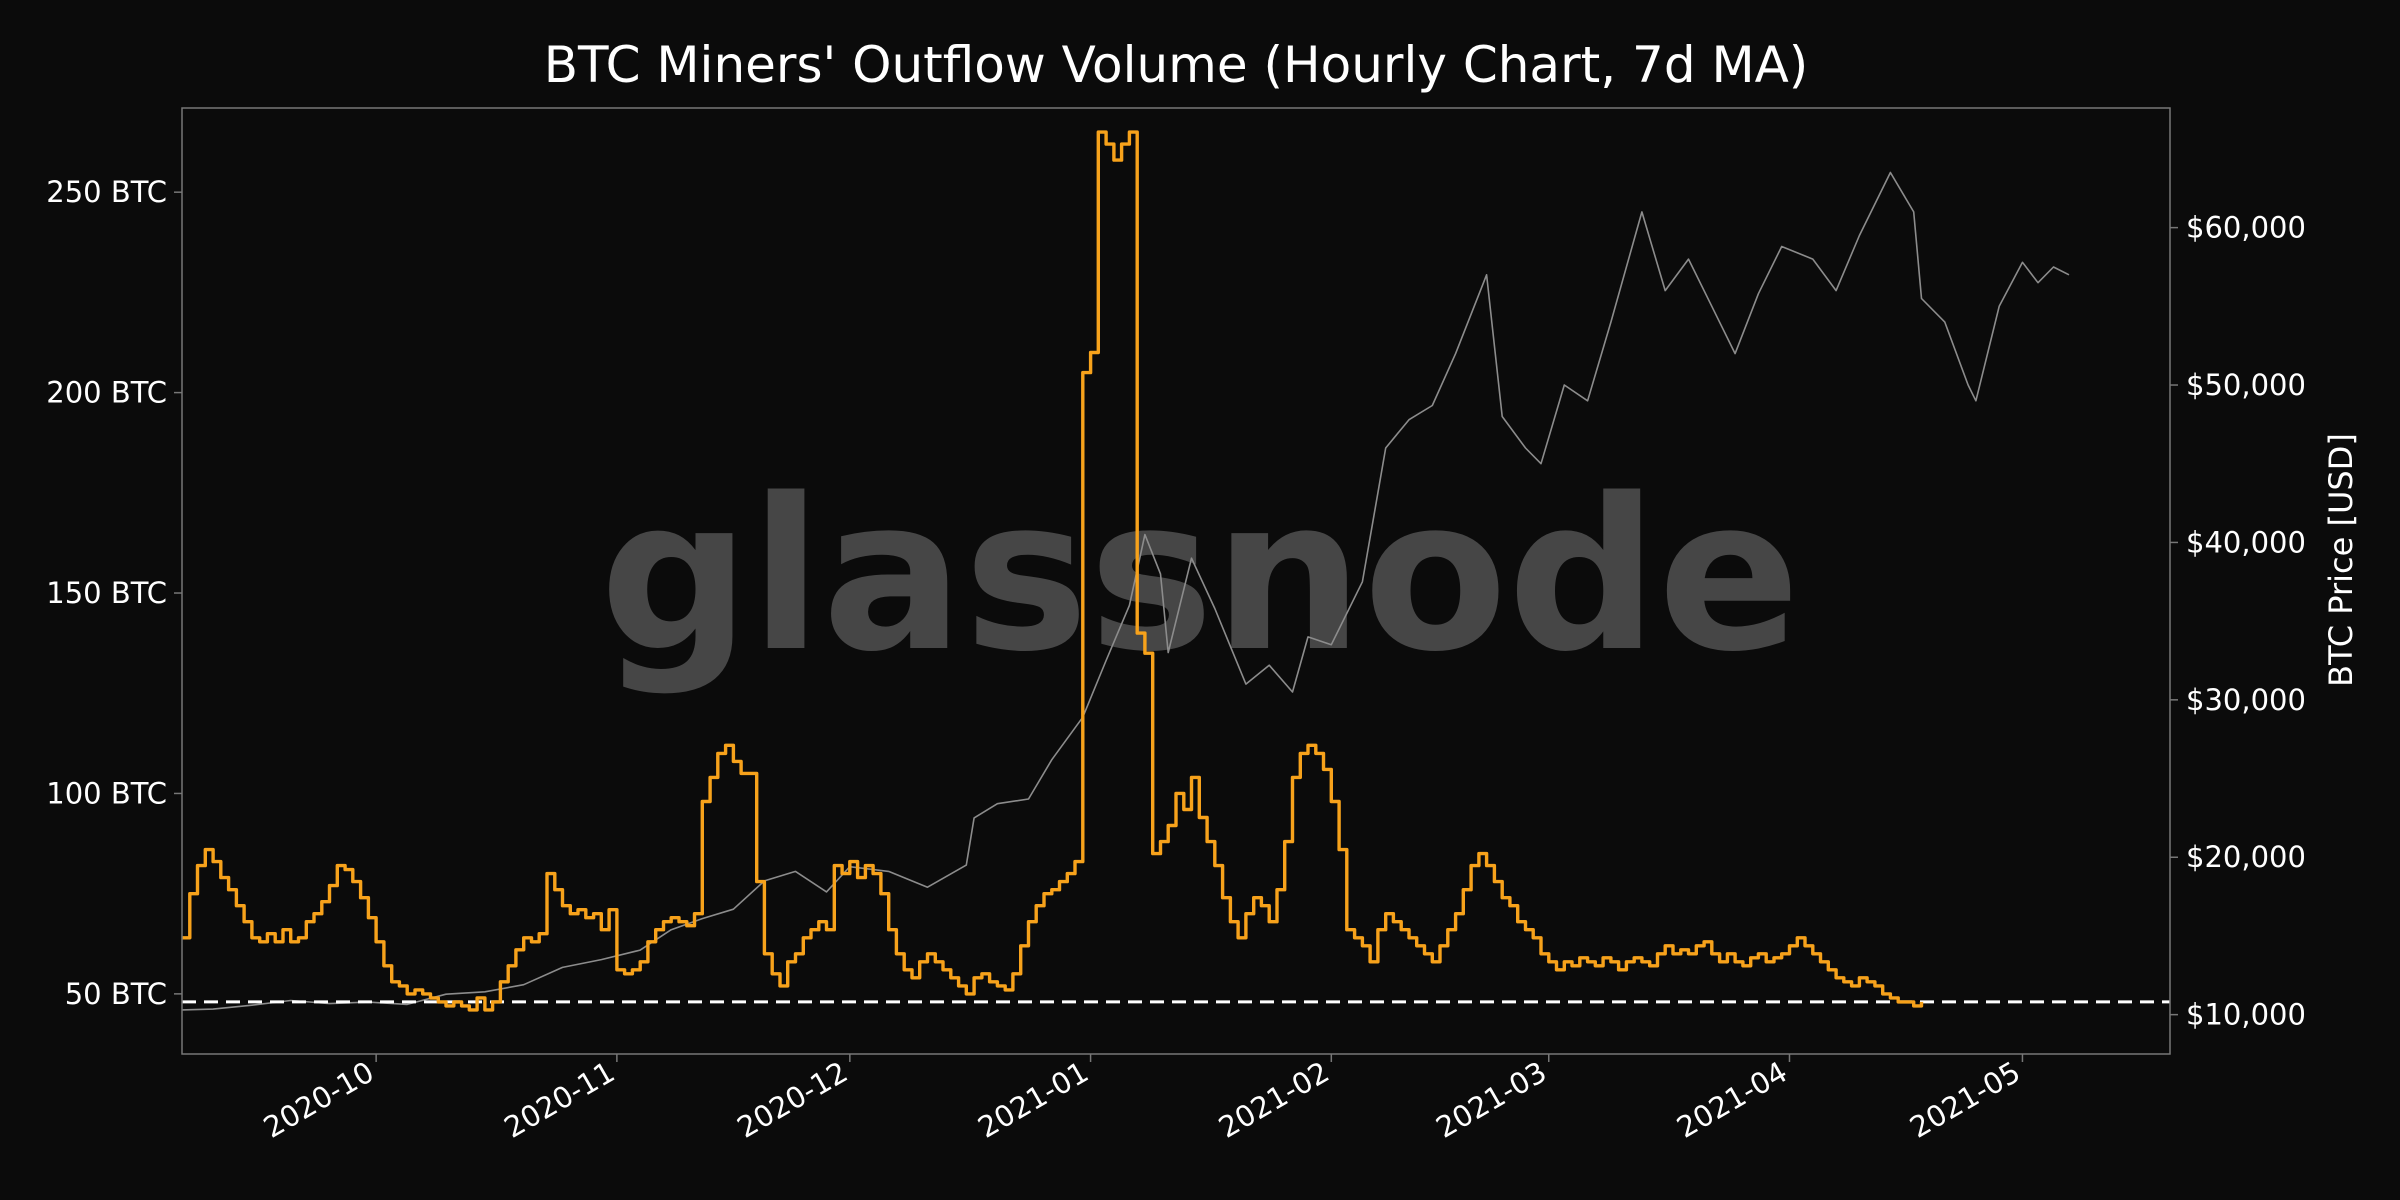 The height and width of the screenshot is (1200, 2400). I want to click on left-tick-label: 100 BTC, so click(106, 793).